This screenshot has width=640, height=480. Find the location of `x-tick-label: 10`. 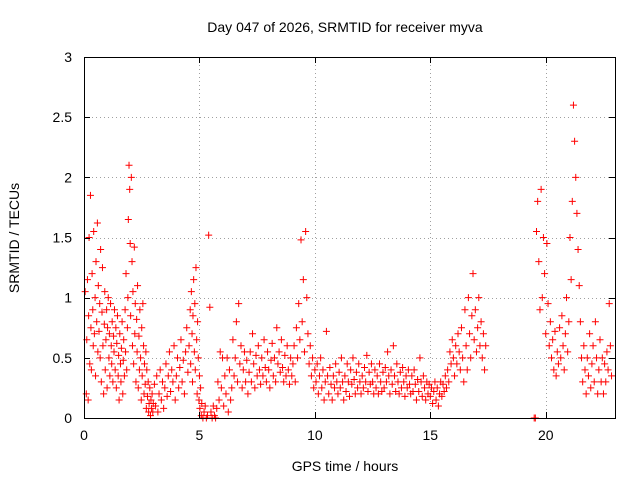

x-tick-label: 10 is located at coordinates (315, 435).